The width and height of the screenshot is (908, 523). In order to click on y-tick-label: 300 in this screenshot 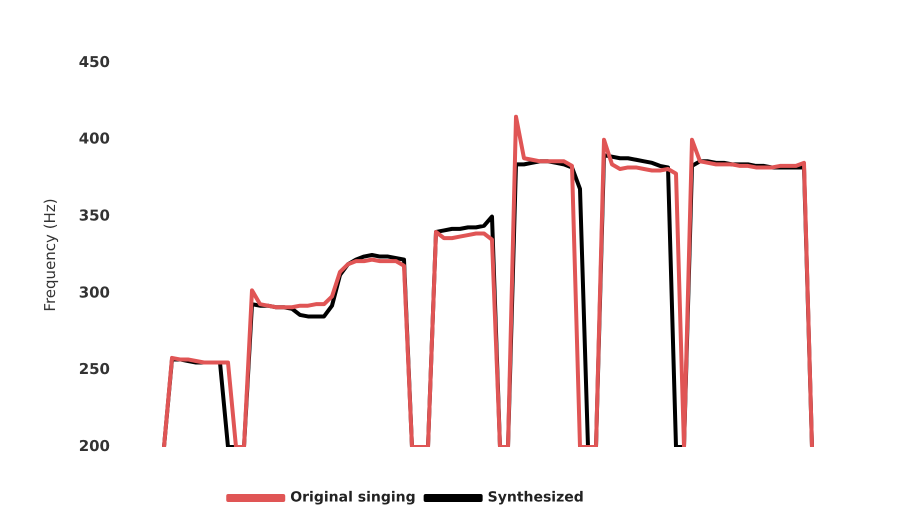, I will do `click(94, 292)`.